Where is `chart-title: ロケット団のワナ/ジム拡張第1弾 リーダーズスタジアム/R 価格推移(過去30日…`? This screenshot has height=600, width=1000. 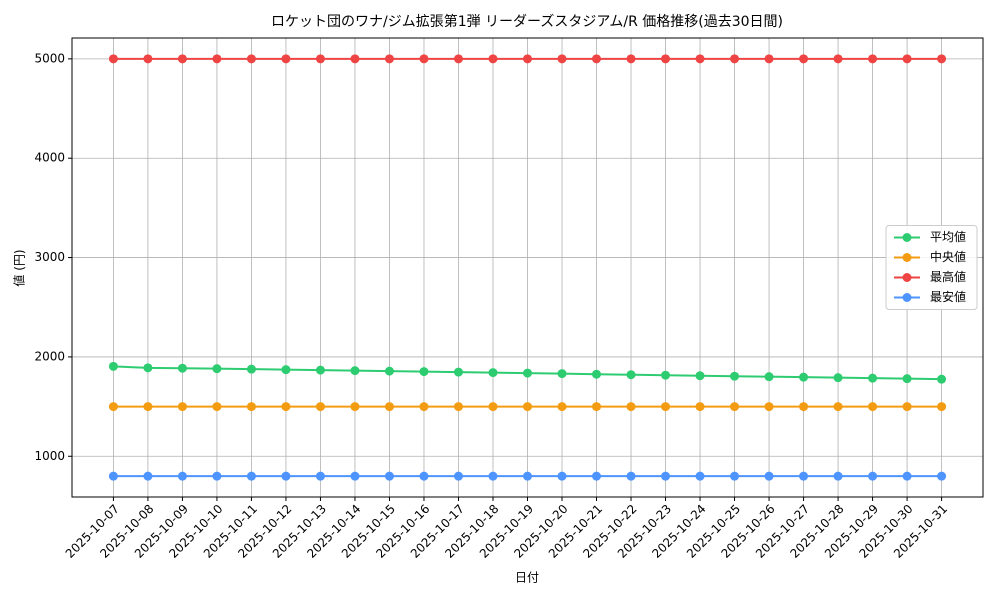
chart-title: ロケット団のワナ/ジム拡張第1弾 リーダーズスタジアム/R 価格推移(過去30日… is located at coordinates (527, 21).